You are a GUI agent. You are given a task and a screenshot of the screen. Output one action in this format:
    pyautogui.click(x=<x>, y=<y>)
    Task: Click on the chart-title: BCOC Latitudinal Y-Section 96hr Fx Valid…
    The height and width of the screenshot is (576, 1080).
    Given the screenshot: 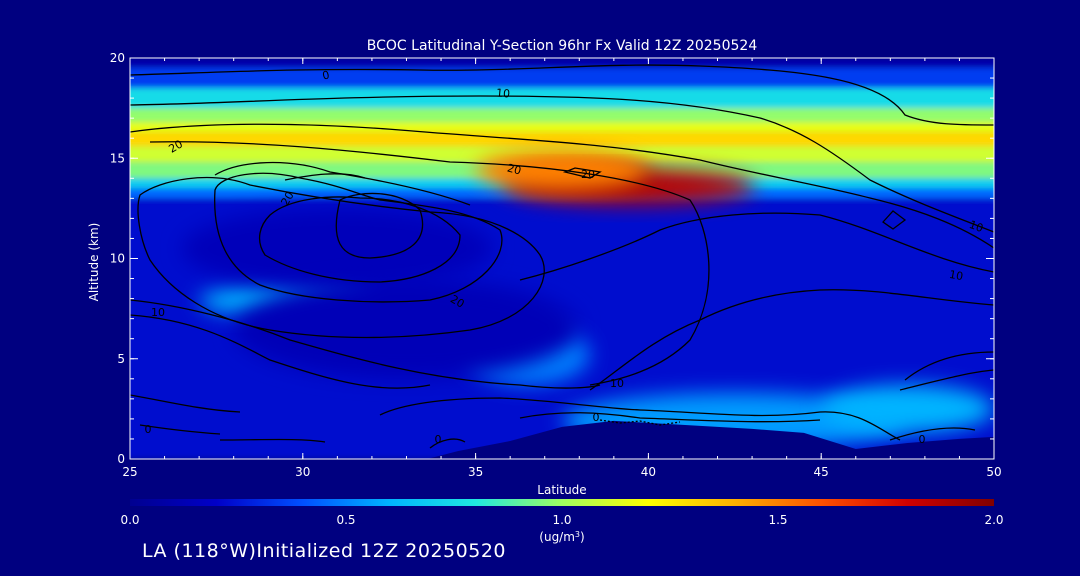 What is the action you would take?
    pyautogui.click(x=562, y=46)
    